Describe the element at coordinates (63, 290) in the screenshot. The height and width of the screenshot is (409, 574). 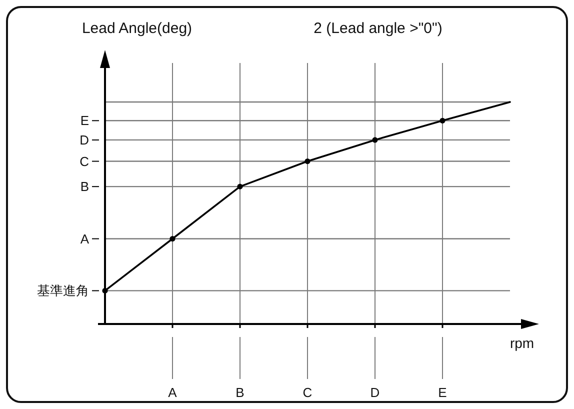
I see `ref-line-label: 基準進角` at that location.